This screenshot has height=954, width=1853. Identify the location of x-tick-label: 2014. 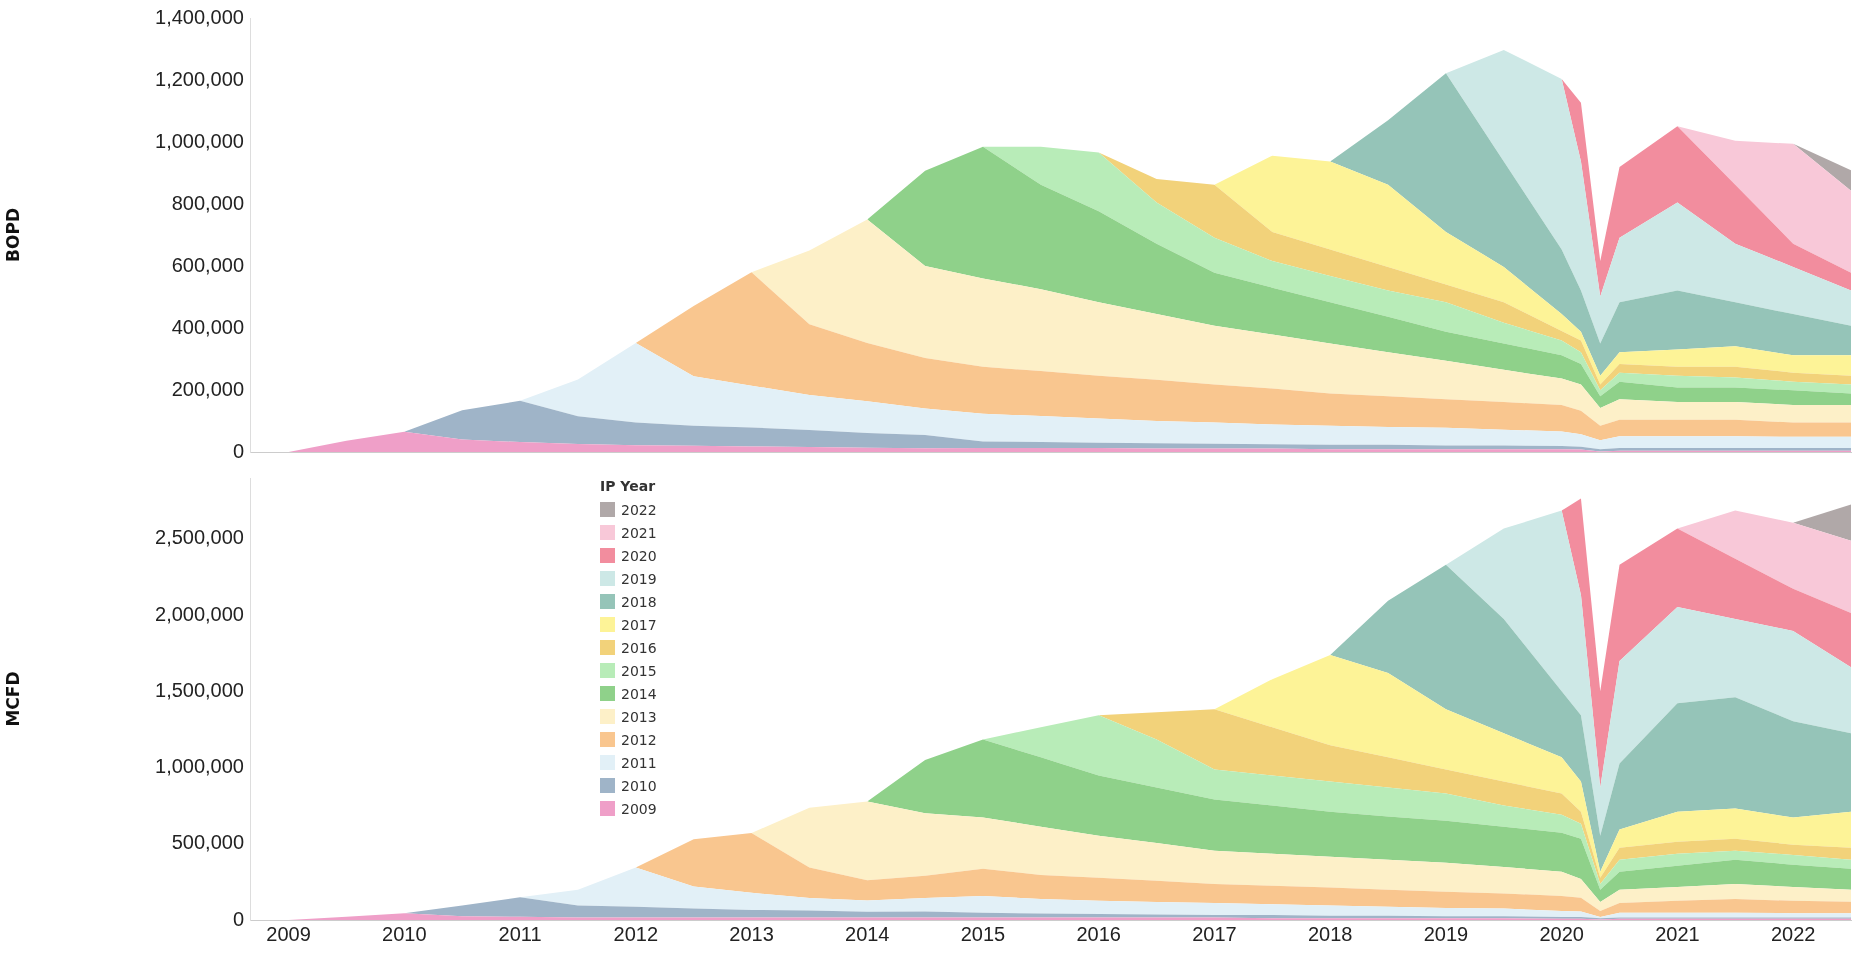
(867, 933).